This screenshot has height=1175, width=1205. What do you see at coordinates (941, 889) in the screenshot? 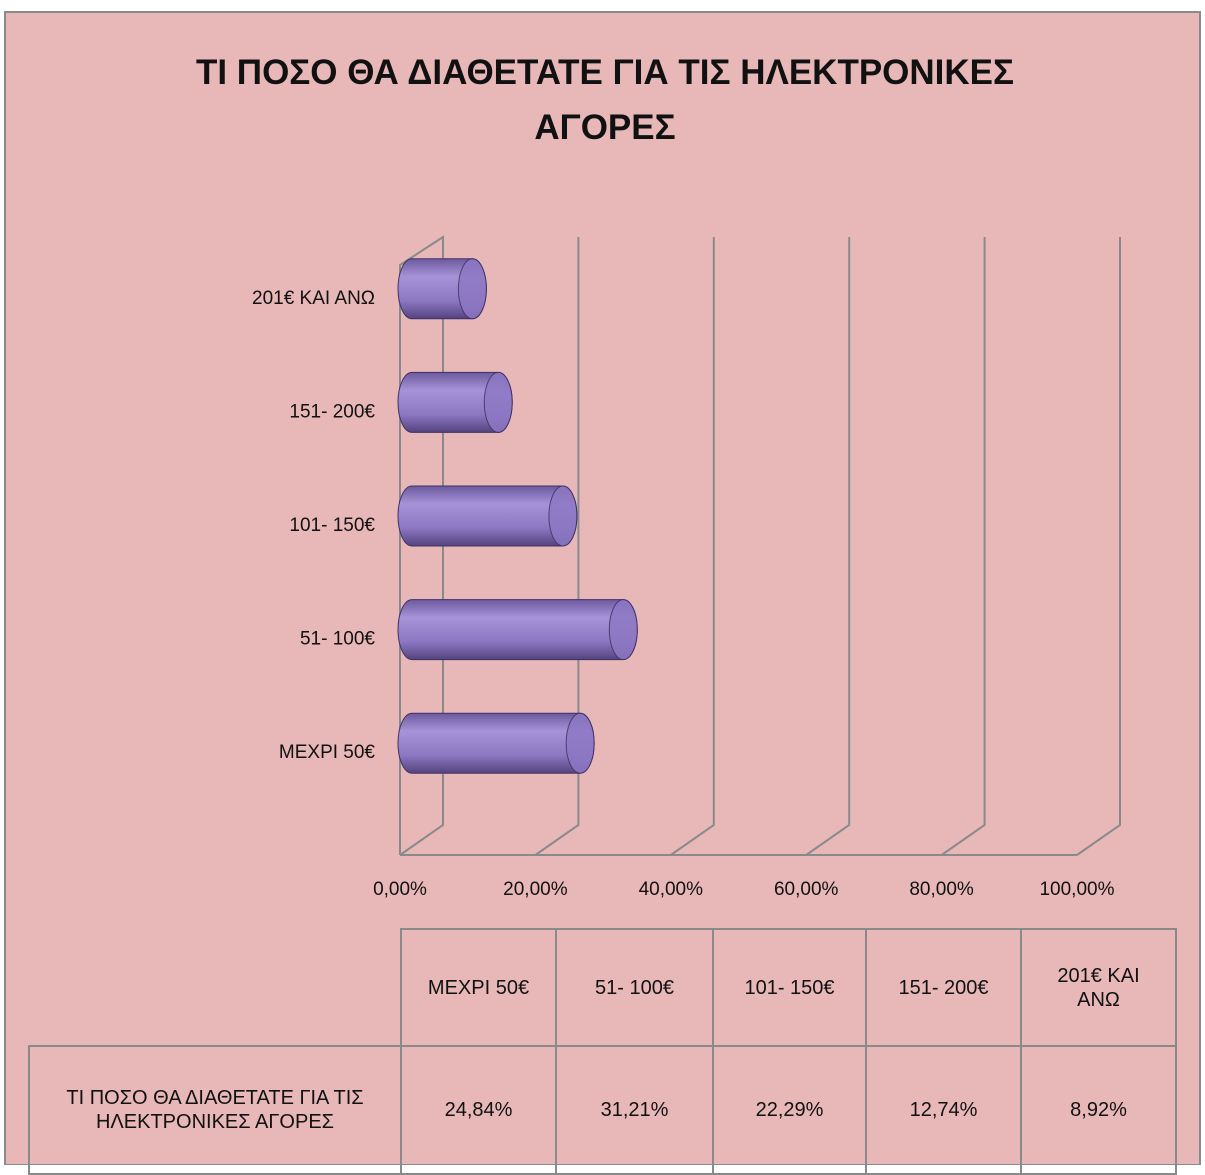
I see `x-tick-label: 80,00%` at bounding box center [941, 889].